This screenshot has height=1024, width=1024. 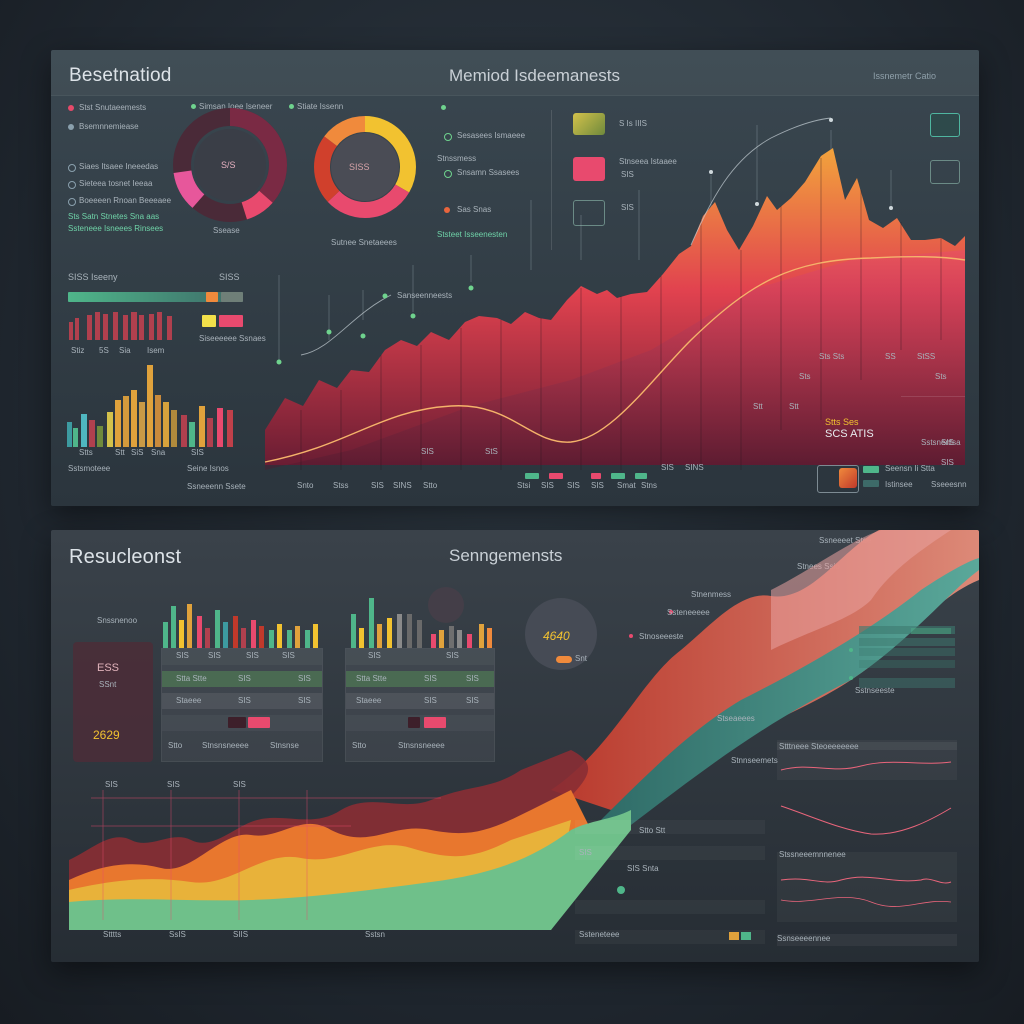 What do you see at coordinates (226, 230) in the screenshot?
I see `donut-caption: Ssease` at bounding box center [226, 230].